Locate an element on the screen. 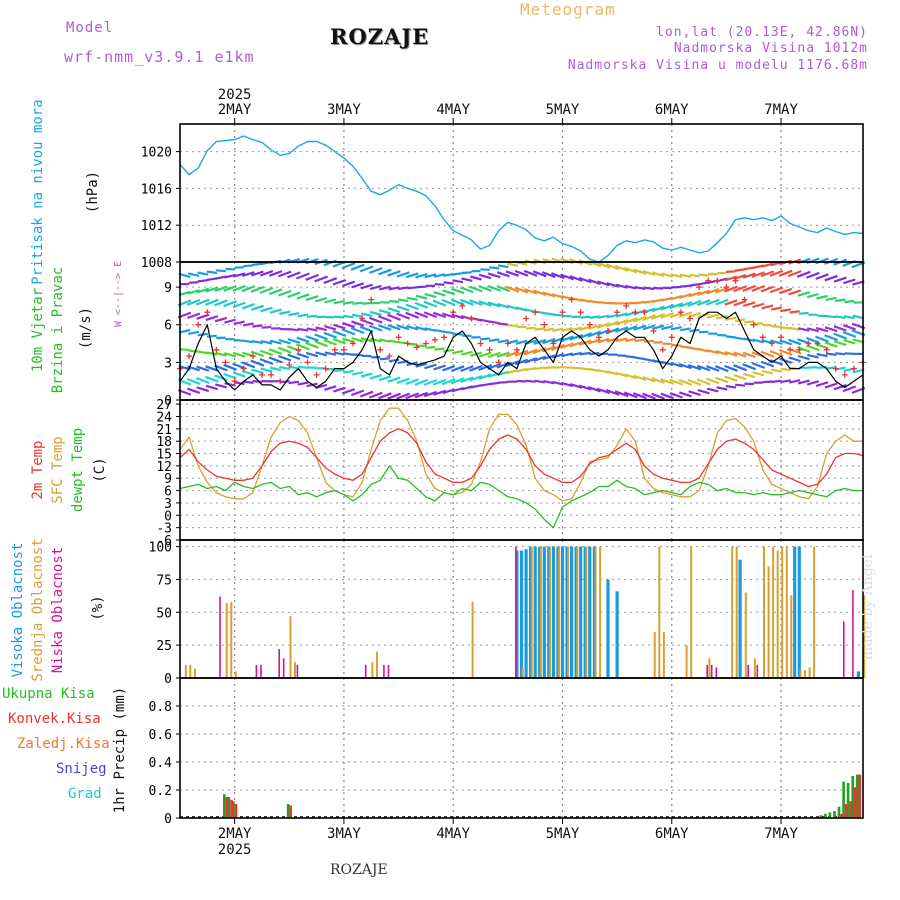 This screenshot has width=900, height=900. y-tick-label: -6 is located at coordinates (164, 541).